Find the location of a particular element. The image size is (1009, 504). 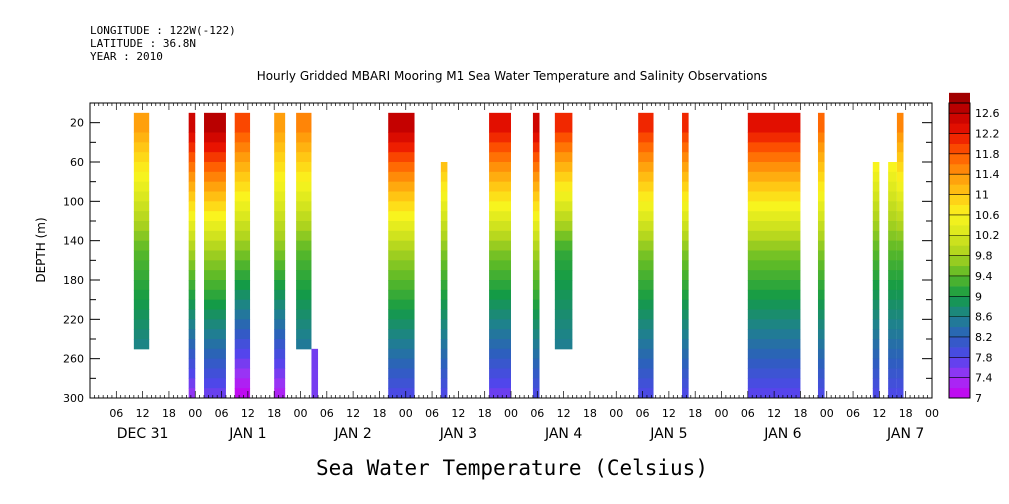

latitude-label: LATITUDE : 36.8N is located at coordinates (143, 43).